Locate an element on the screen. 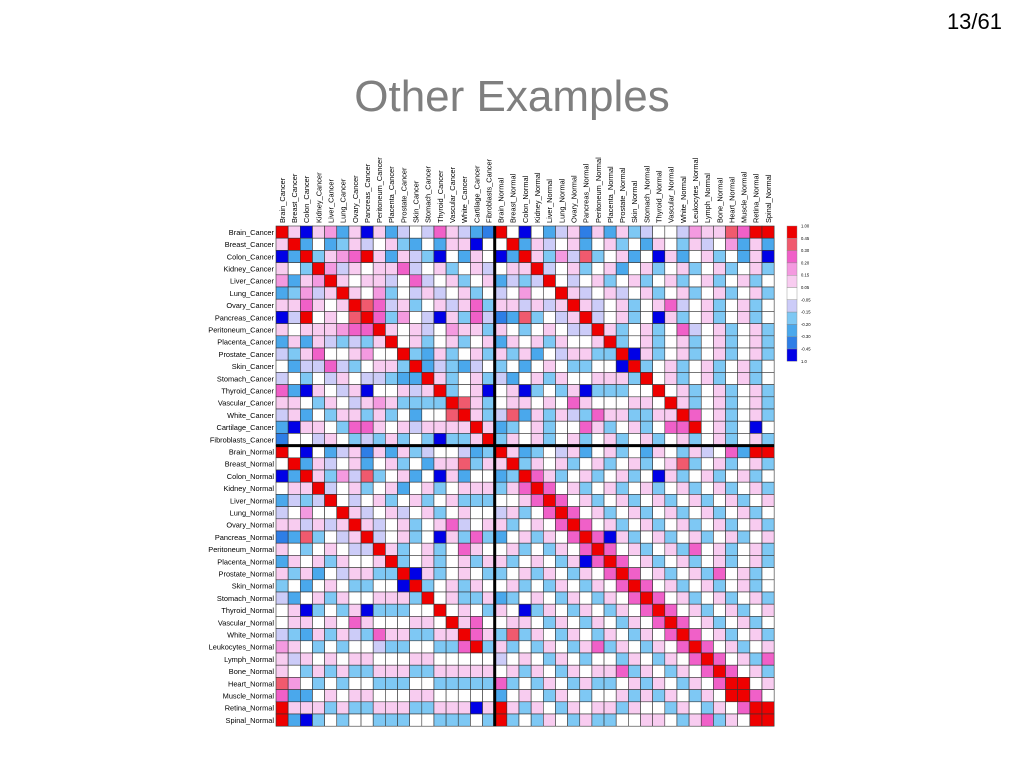  row-label: Prostate_Normal is located at coordinates (247, 574).